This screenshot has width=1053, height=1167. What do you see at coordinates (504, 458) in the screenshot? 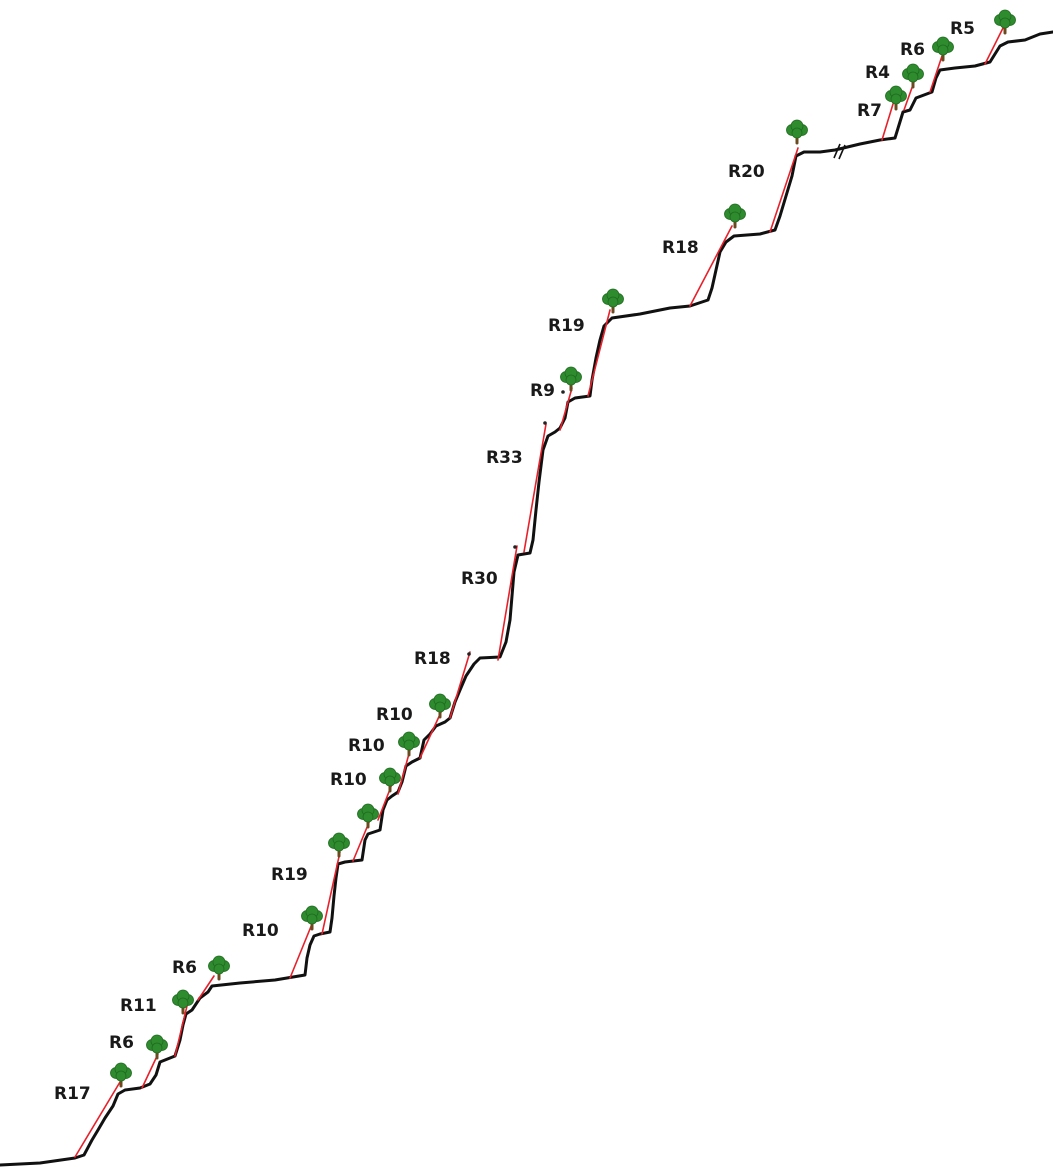
I see `segment-label: R33` at bounding box center [504, 458].